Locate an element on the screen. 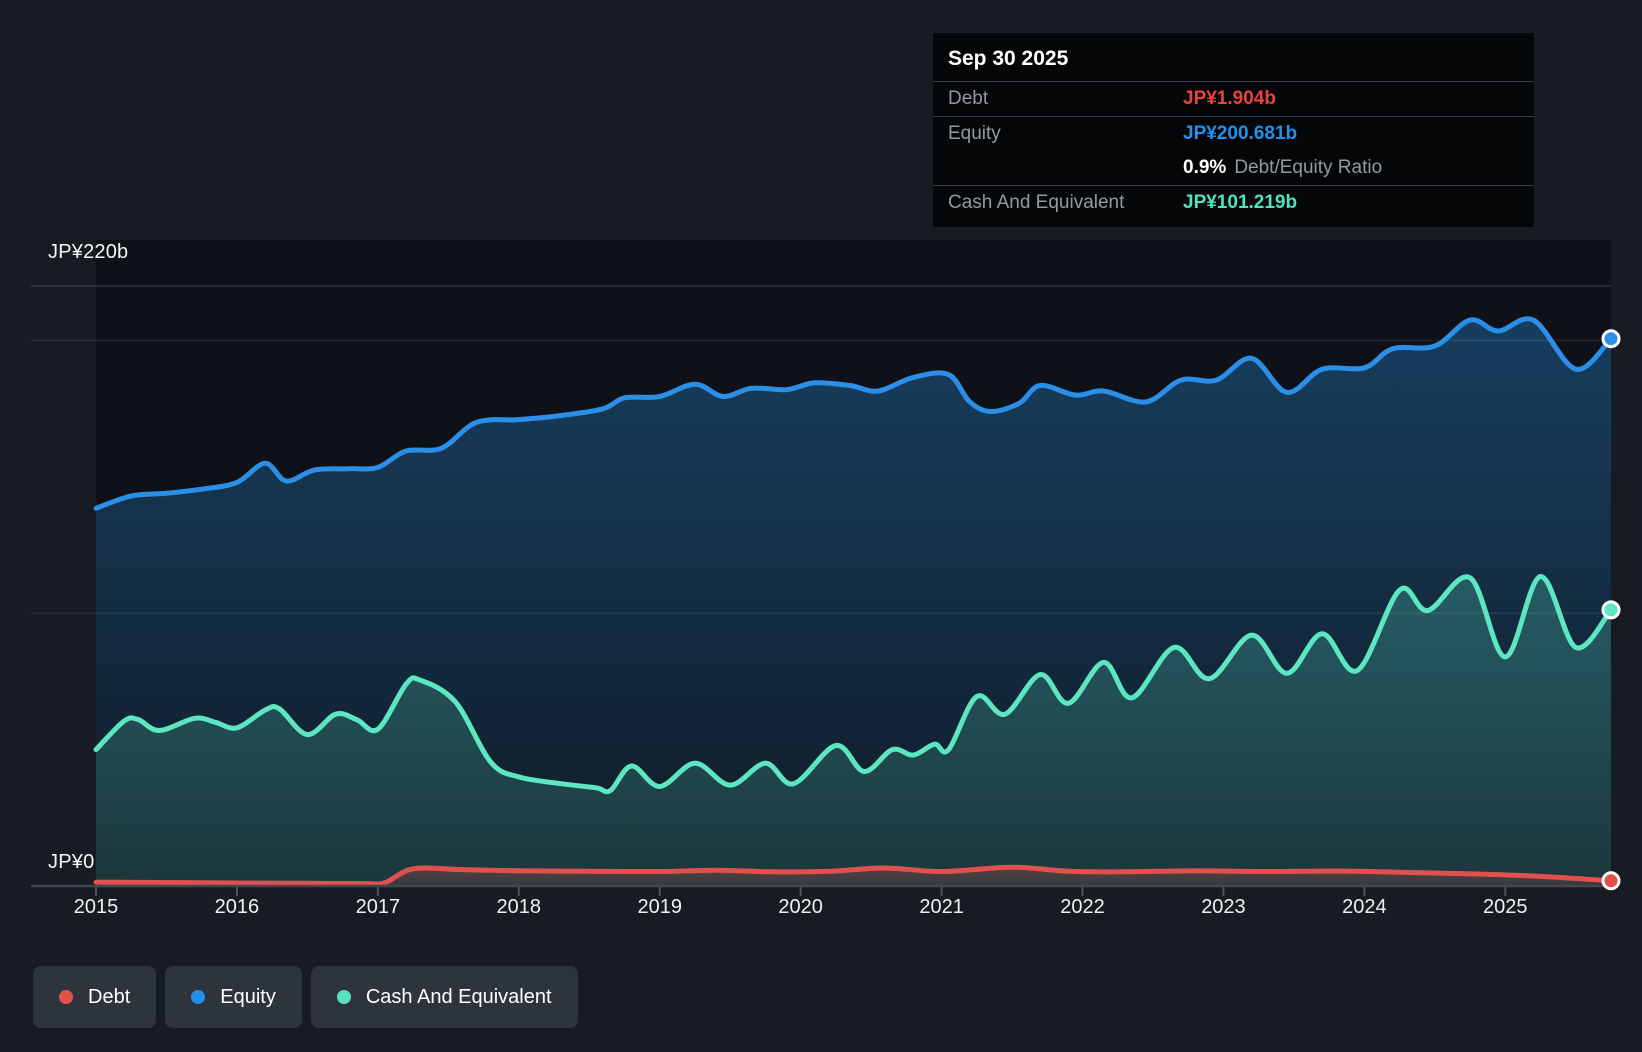 The image size is (1642, 1052). legend-equity-label: Equity is located at coordinates (248, 996).